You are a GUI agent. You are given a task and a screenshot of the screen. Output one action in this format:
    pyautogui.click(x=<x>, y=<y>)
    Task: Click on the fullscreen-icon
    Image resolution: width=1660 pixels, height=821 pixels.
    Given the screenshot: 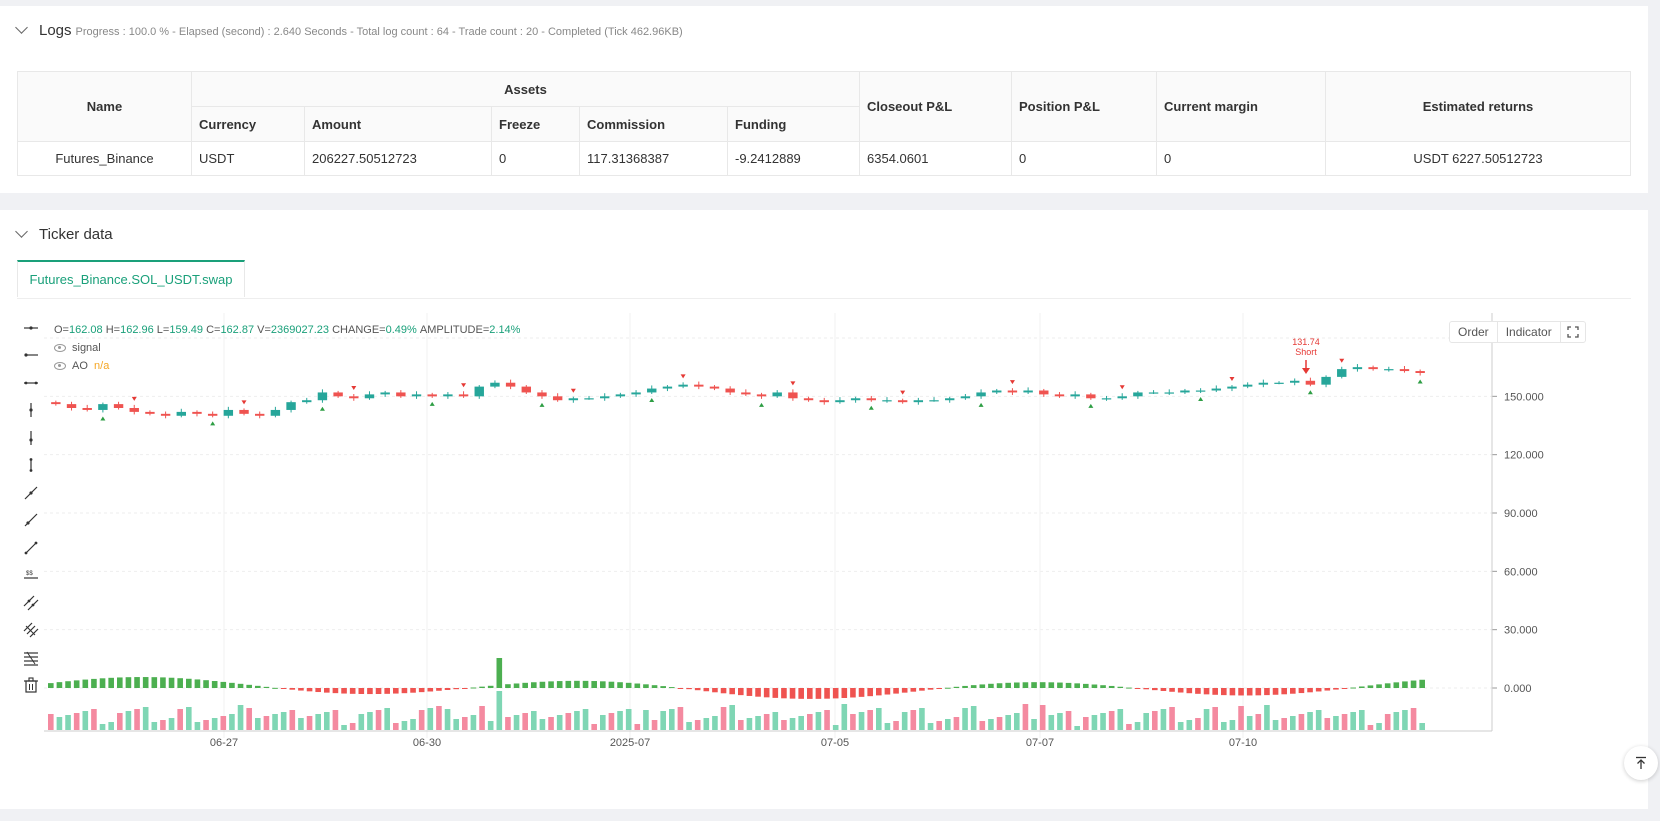 What is the action you would take?
    pyautogui.click(x=1573, y=332)
    